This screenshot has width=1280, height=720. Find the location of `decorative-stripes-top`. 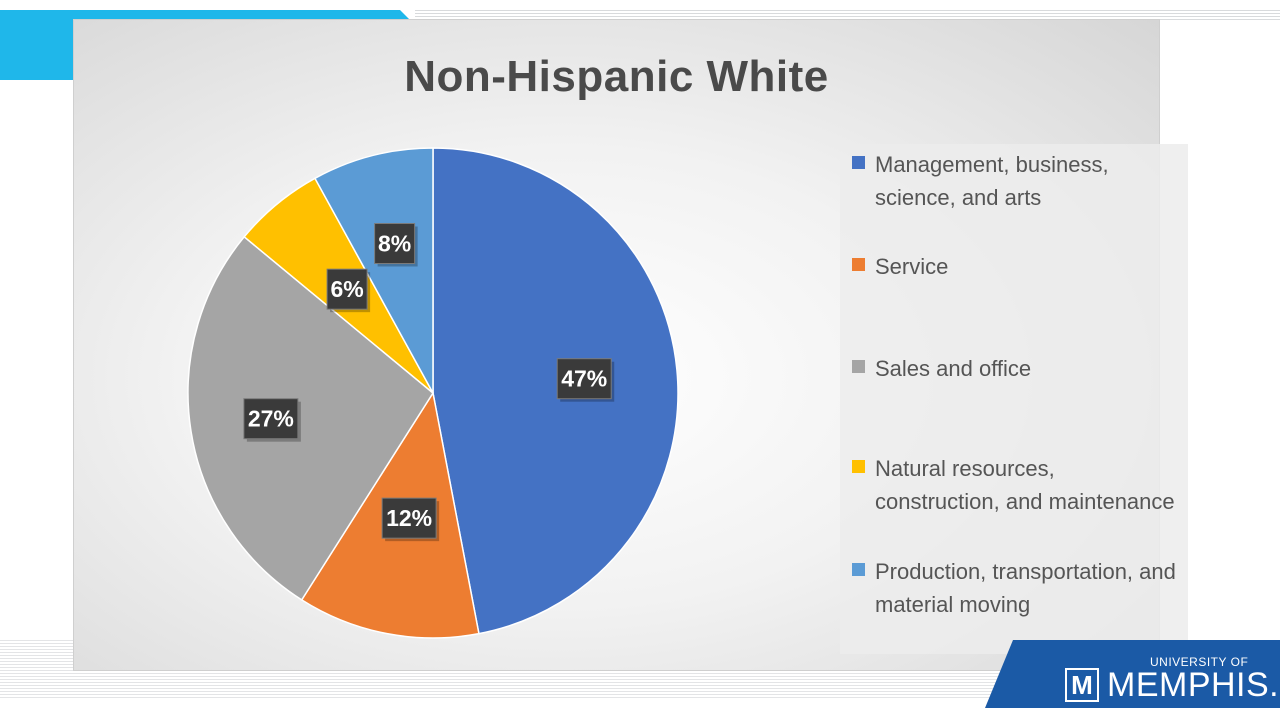

decorative-stripes-top is located at coordinates (847, 16).